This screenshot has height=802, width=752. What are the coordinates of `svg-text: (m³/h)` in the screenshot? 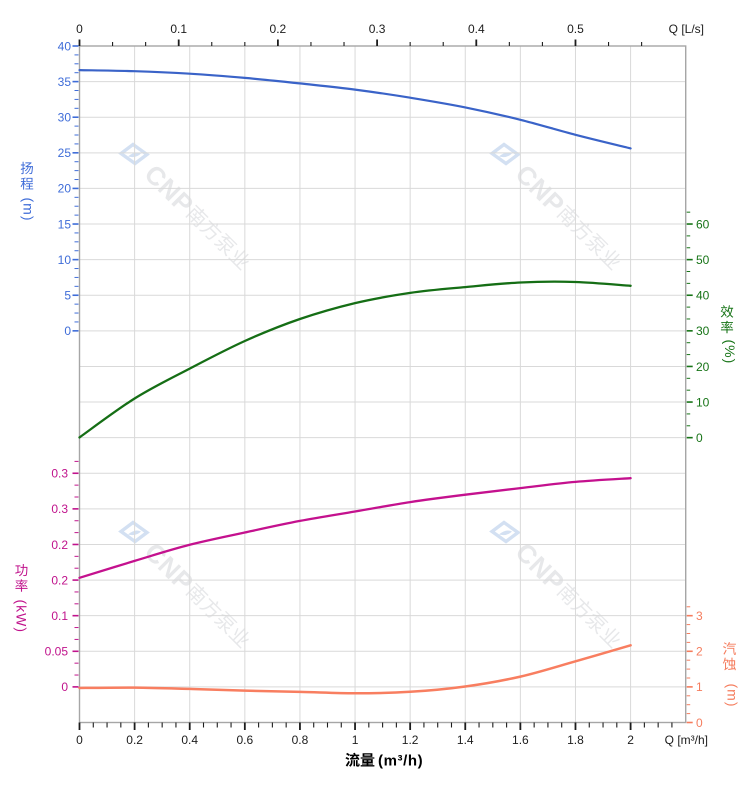 It's located at (400, 761).